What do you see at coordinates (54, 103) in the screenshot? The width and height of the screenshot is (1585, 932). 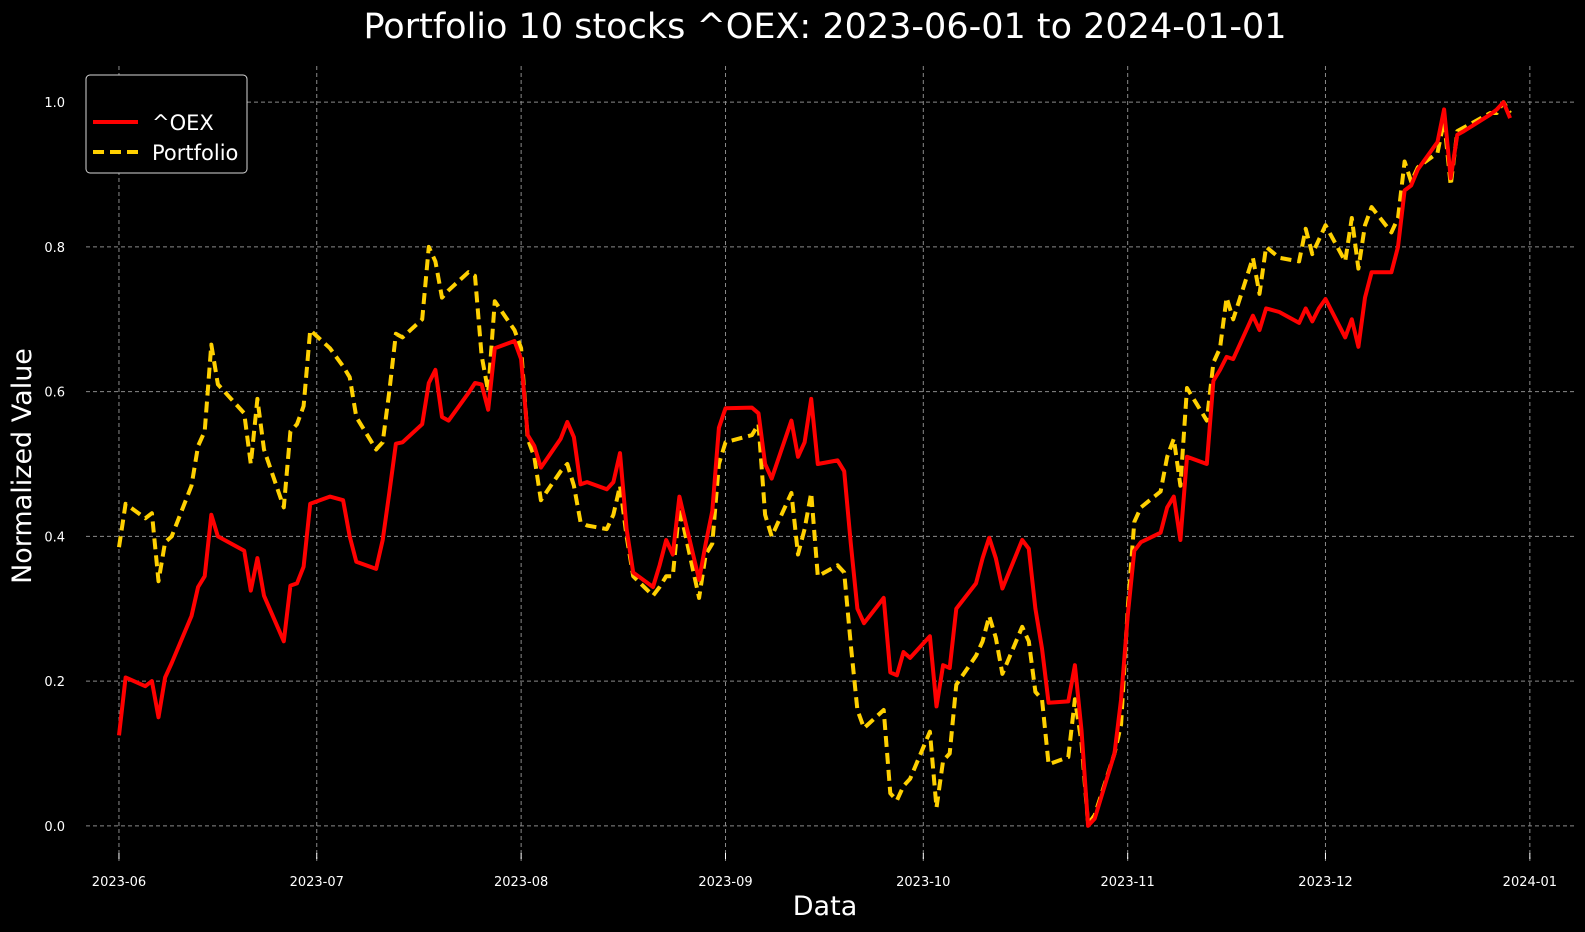 I see `y-tick-label: 1.0` at bounding box center [54, 103].